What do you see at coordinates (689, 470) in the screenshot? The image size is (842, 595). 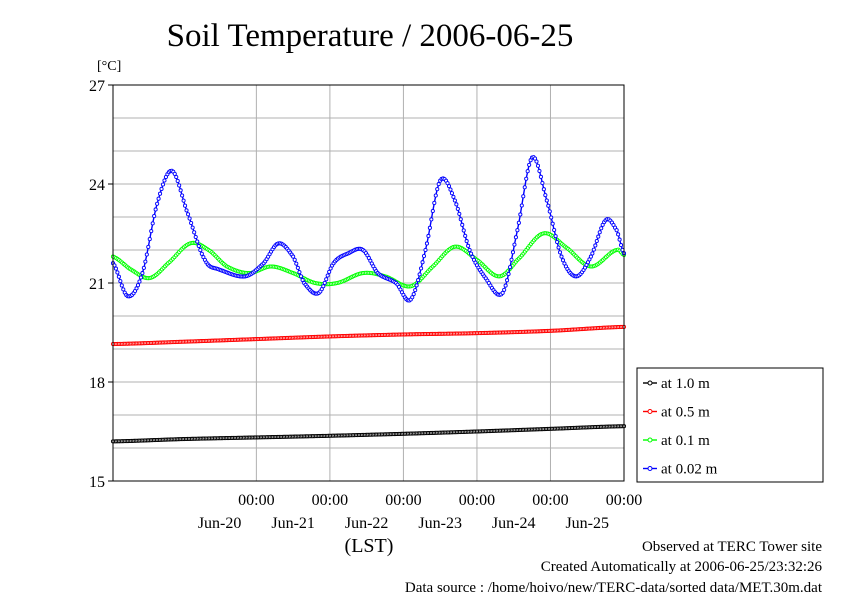 I see `legend-label: at 0.02 m` at bounding box center [689, 470].